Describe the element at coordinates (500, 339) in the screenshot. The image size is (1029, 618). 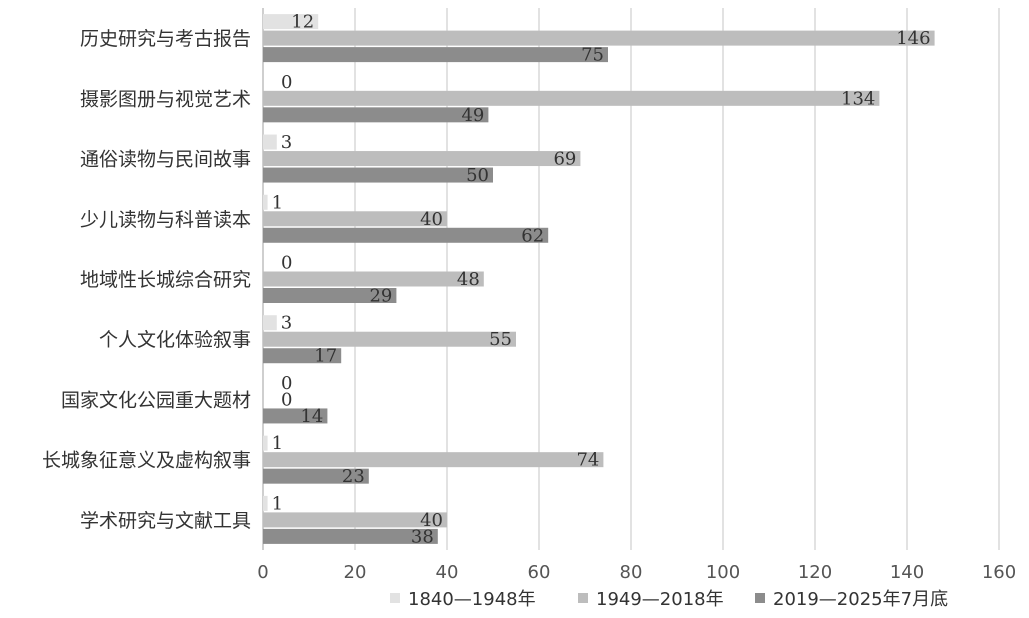
I see `data-label: 55` at that location.